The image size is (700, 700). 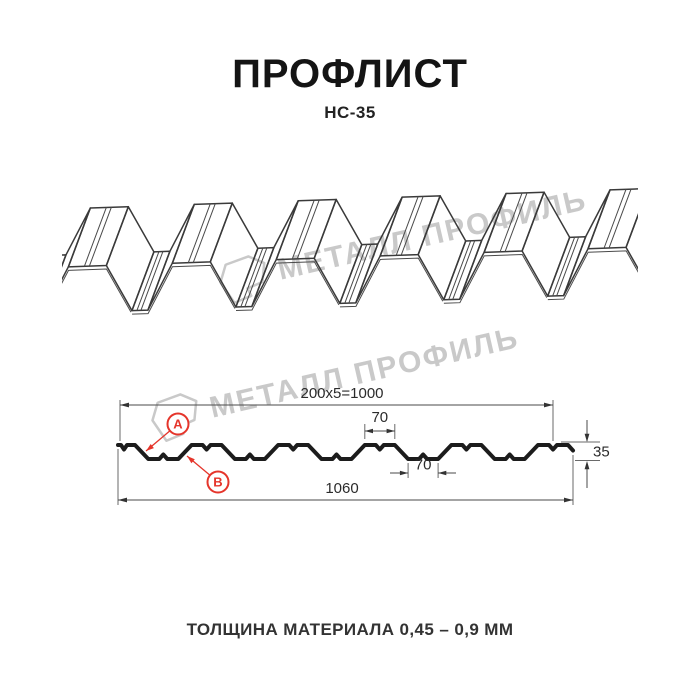 What do you see at coordinates (345, 477) in the screenshot?
I see `dimension-overall-width: 1060` at bounding box center [345, 477].